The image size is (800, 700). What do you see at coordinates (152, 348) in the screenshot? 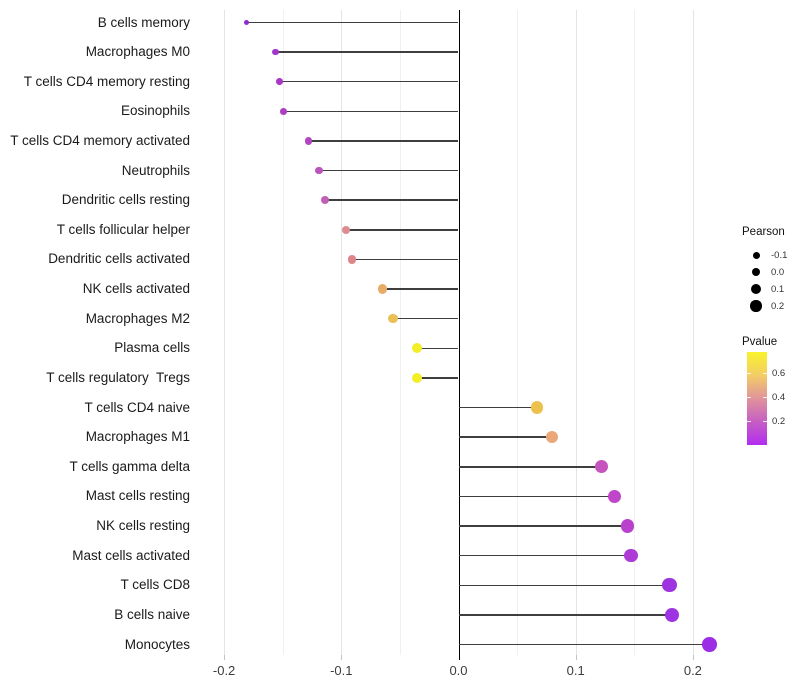
I see `category-label: Plasma cells` at bounding box center [152, 348].